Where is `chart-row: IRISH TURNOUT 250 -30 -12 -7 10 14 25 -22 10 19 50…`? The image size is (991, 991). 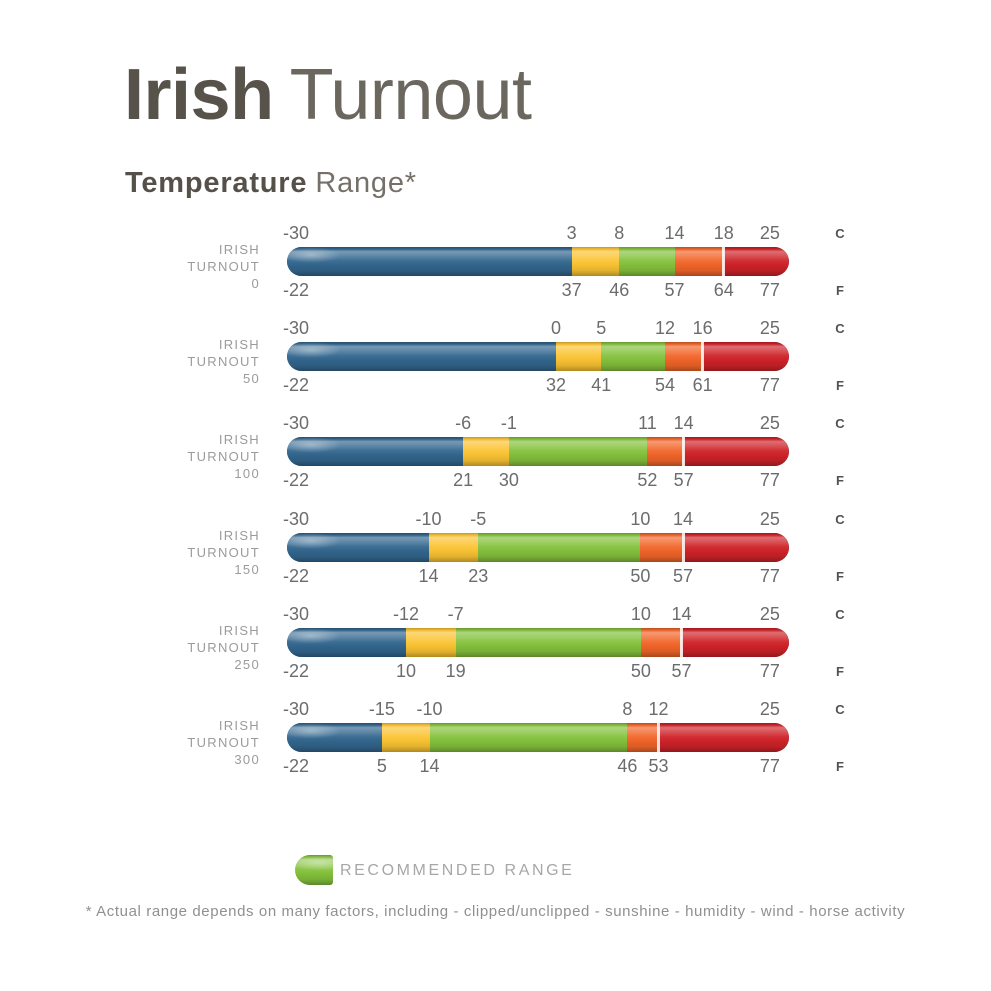
chart-row: IRISH TURNOUT 250 -30 -12 -7 10 14 25 -22 10 19 50… is located at coordinates (495, 651).